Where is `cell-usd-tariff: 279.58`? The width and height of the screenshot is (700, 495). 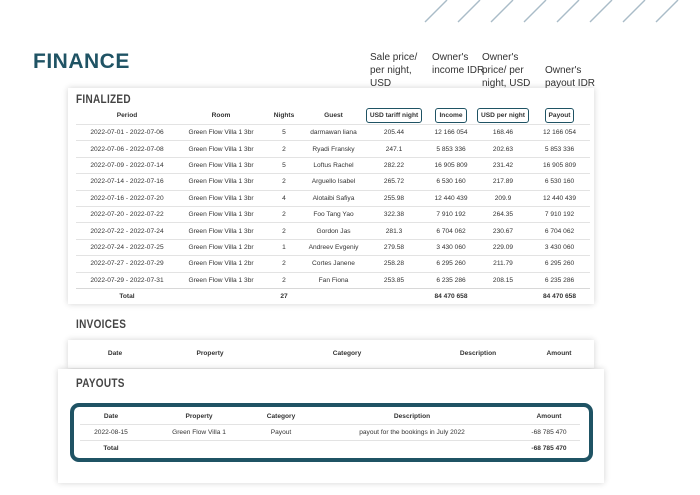
cell-usd-tariff: 279.58 is located at coordinates (394, 247).